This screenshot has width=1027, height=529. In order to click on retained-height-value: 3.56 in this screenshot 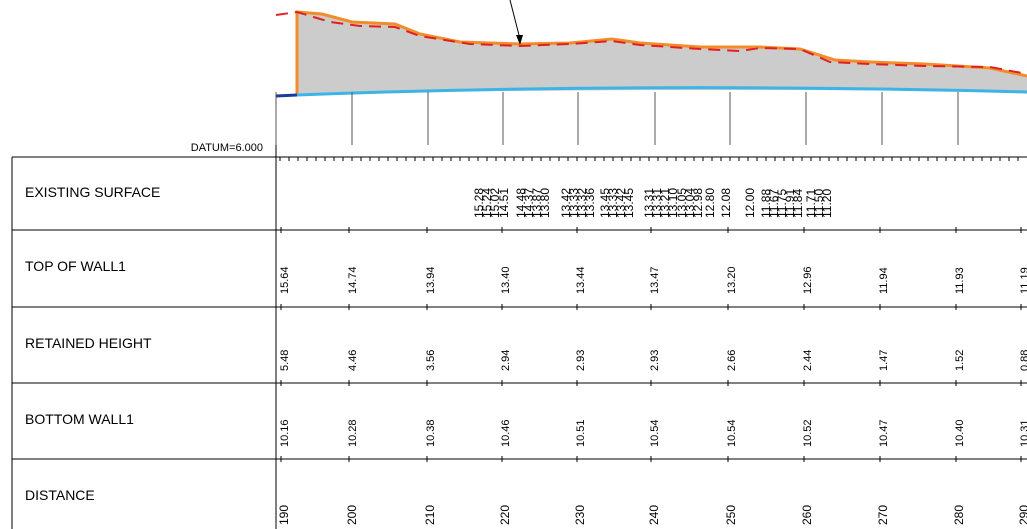, I will do `click(431, 360)`.